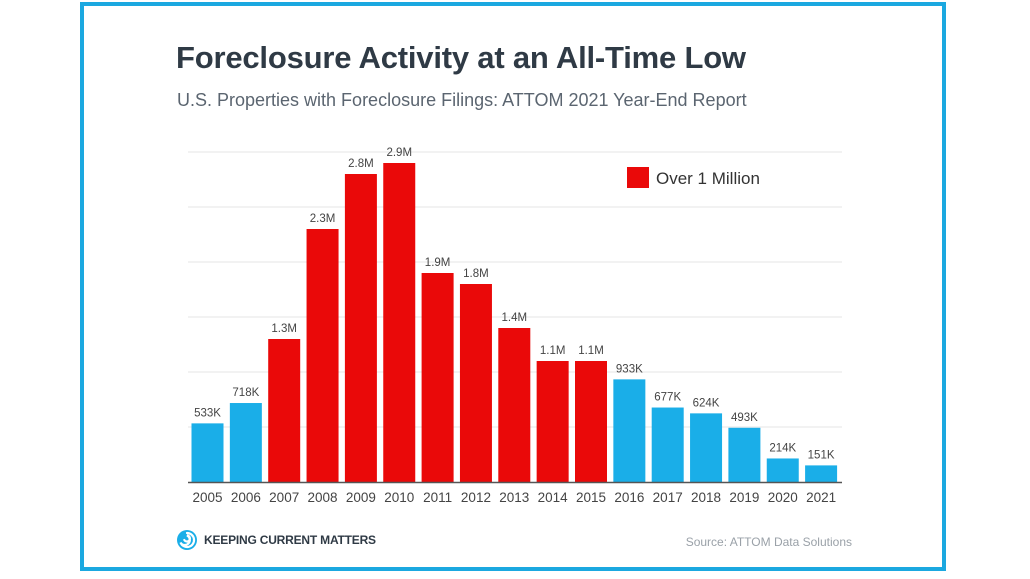  I want to click on bar-2017, so click(667, 444).